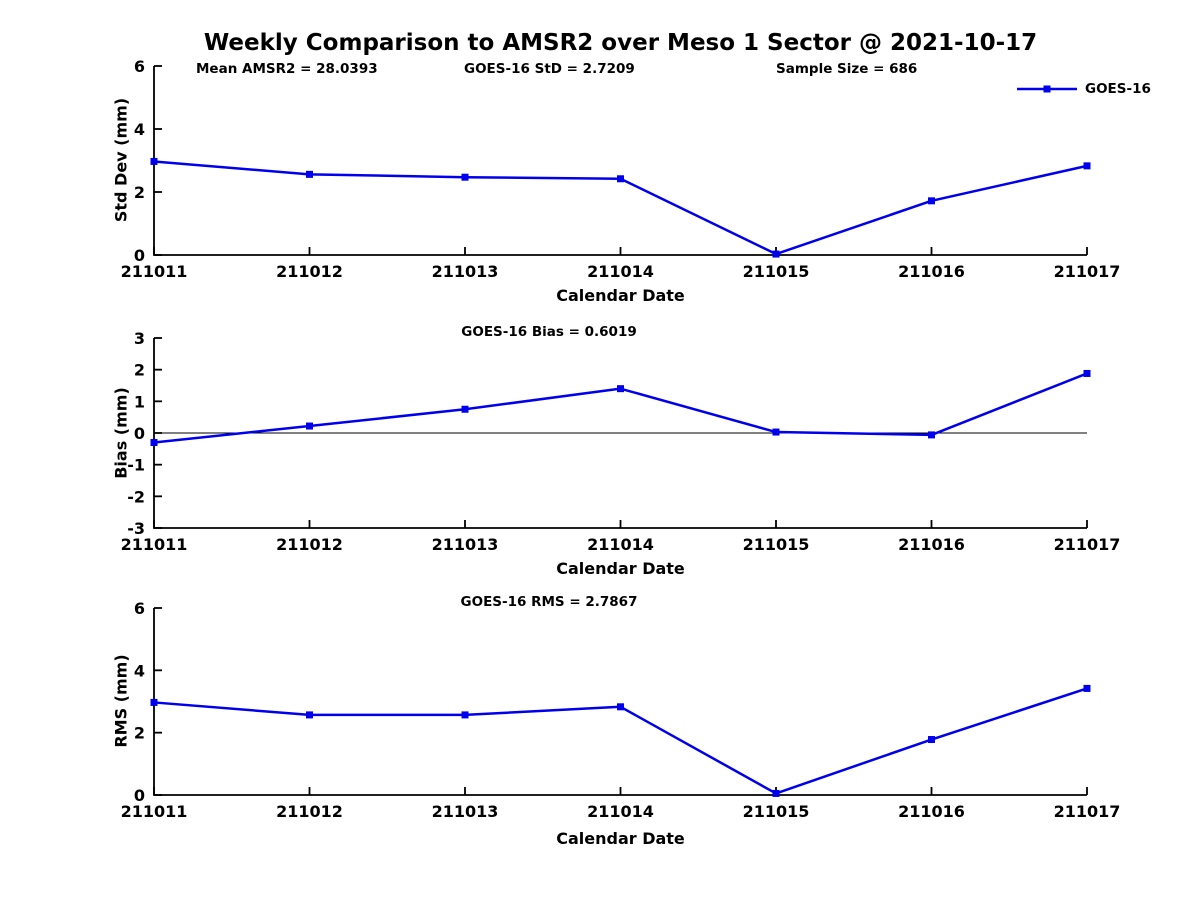  Describe the element at coordinates (1118, 89) in the screenshot. I see `legend-label: GOES-16` at that location.